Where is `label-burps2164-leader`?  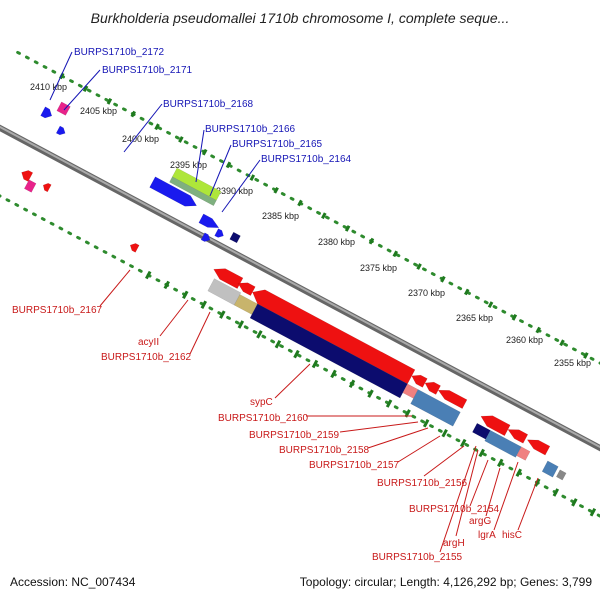 label-burps2164-leader is located at coordinates (241, 186).